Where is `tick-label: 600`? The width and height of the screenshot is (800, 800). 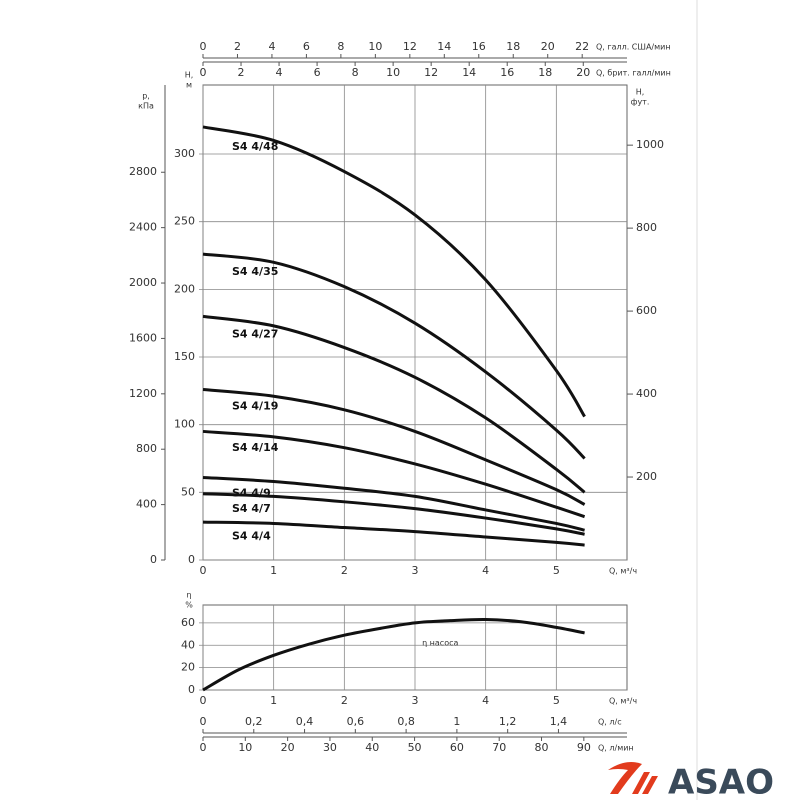
tick-label: 600 is located at coordinates (646, 310).